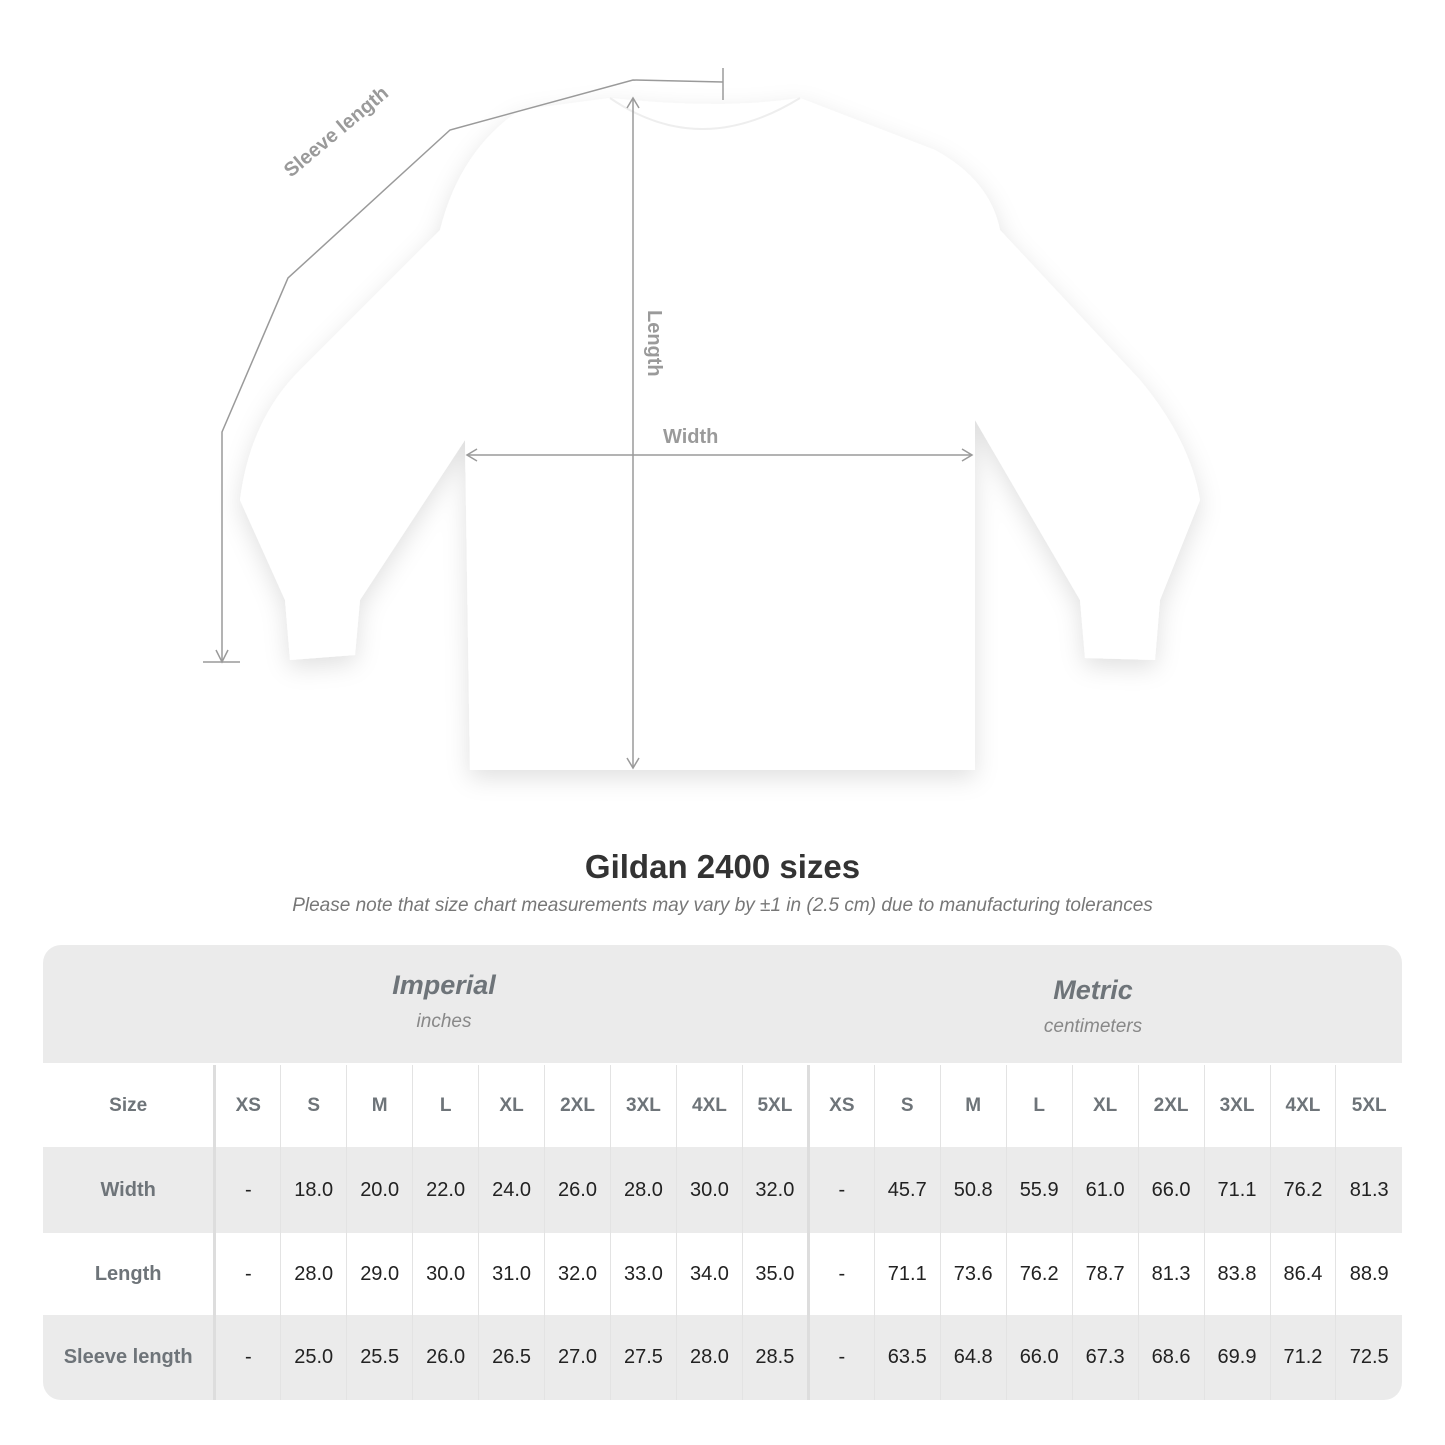  Describe the element at coordinates (1302, 1357) in the screenshot. I see `metric-cell: 71.2` at that location.